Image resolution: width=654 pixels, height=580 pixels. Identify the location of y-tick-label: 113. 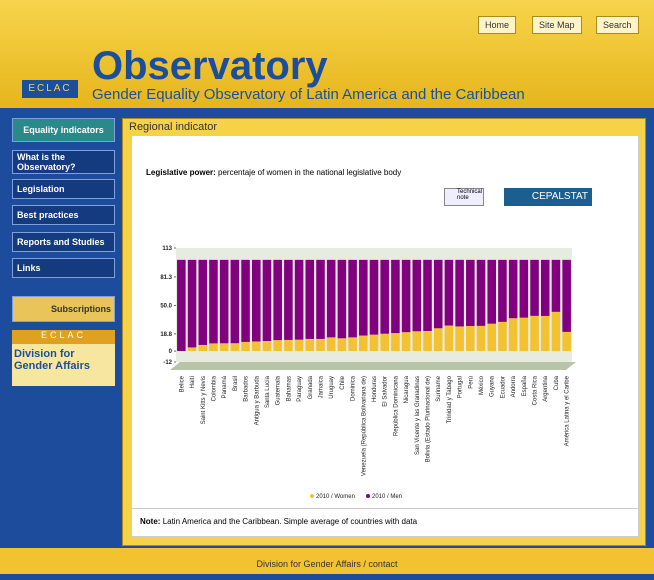
(167, 249).